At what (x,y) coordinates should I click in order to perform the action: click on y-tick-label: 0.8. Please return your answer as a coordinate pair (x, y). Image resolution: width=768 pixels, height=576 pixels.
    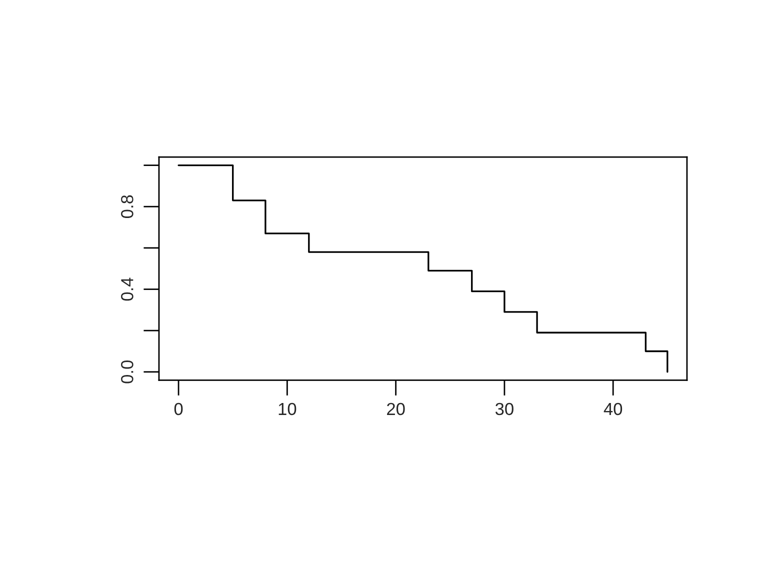
    Looking at the image, I should click on (127, 206).